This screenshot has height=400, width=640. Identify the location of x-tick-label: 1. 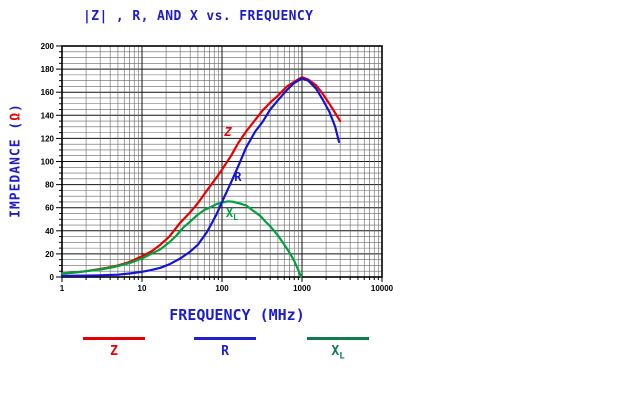
(62, 288).